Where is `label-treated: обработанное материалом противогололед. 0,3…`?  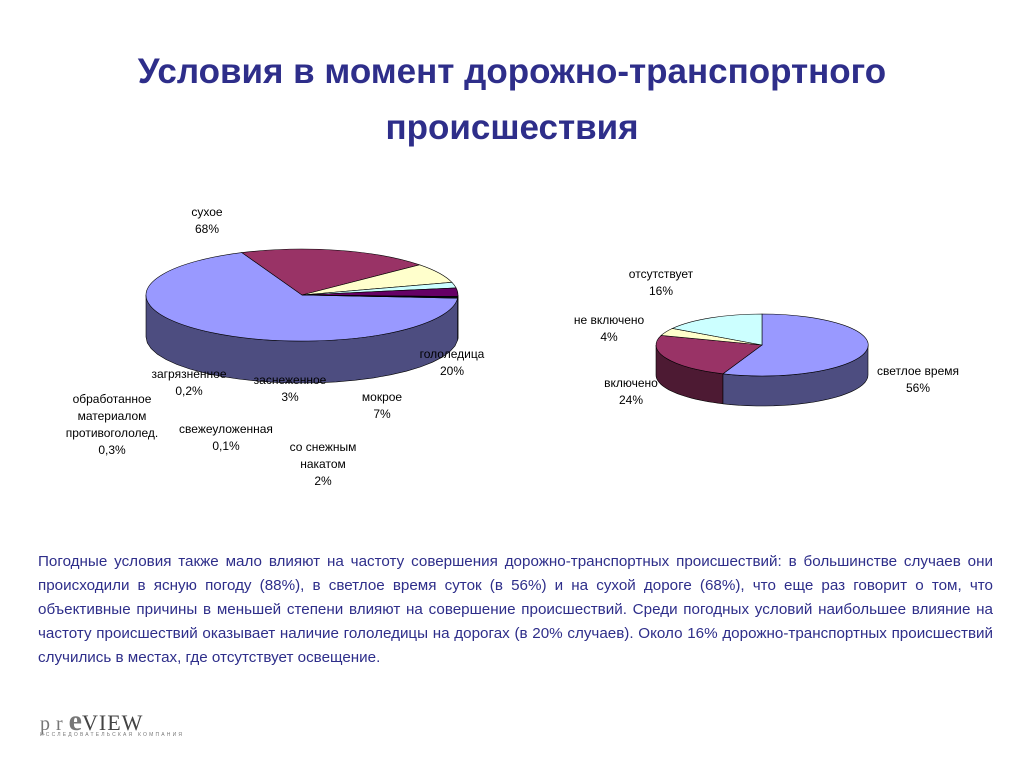 label-treated: обработанное материалом противогололед. 0,3… is located at coordinates (112, 424).